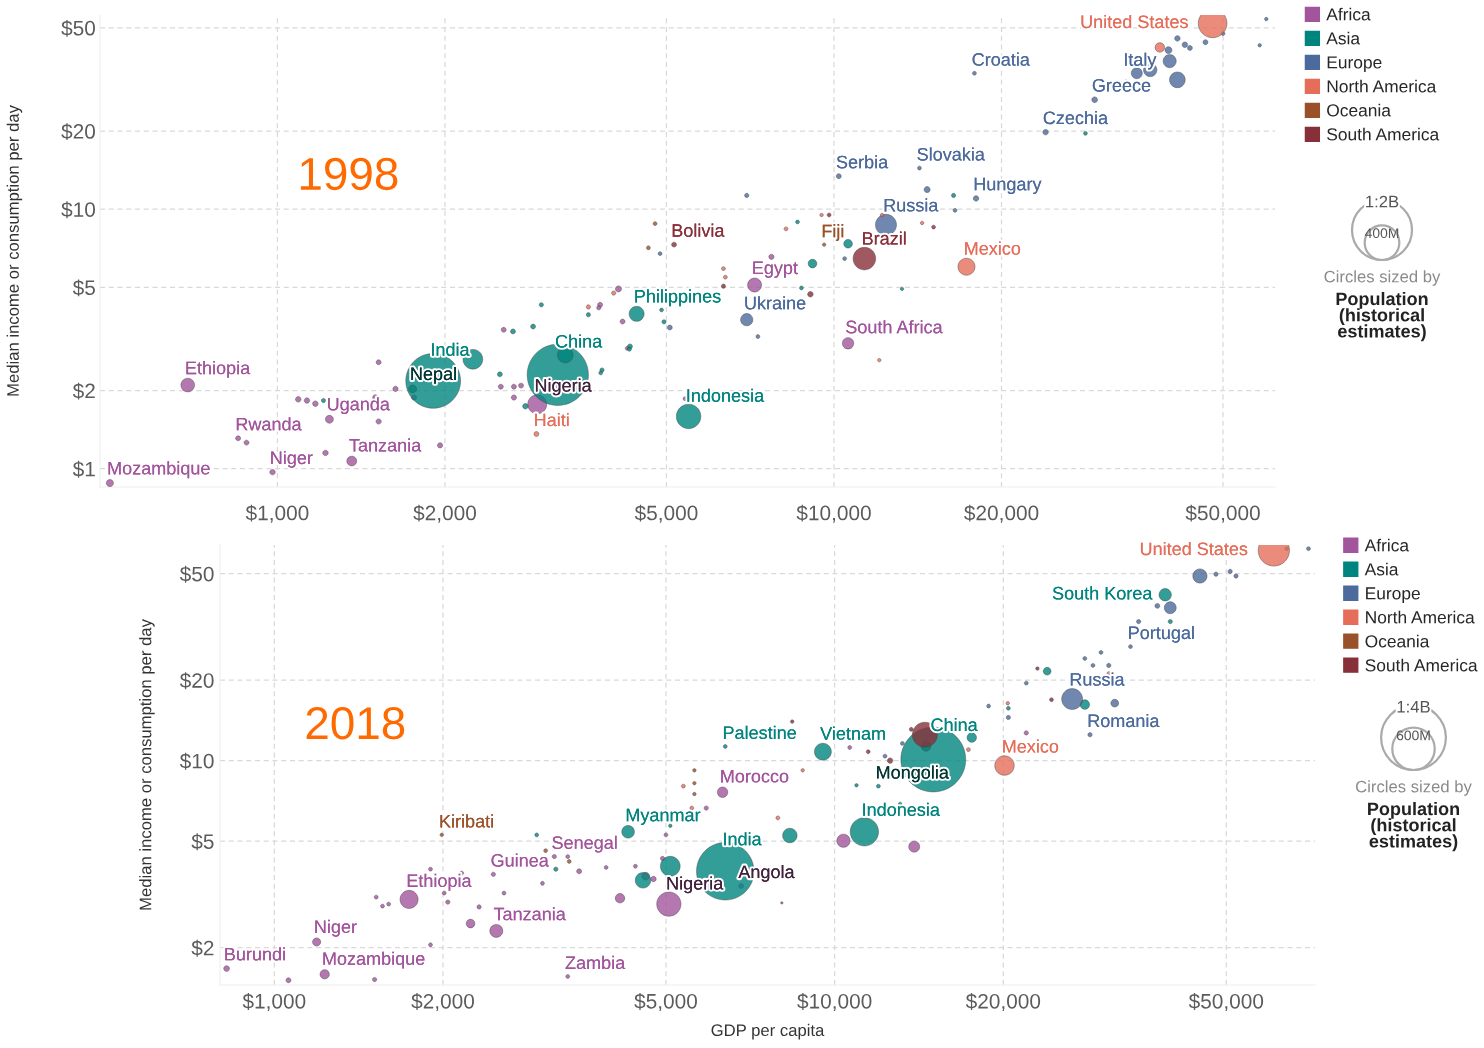  Describe the element at coordinates (663, 816) in the screenshot. I see `annotation: Myanmar` at that location.